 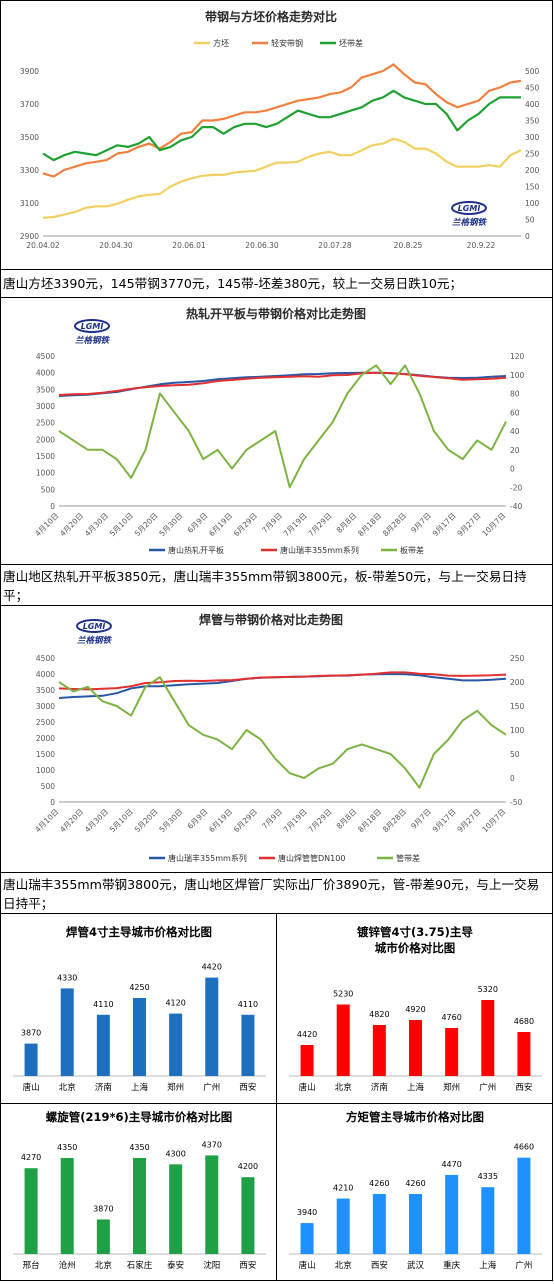 What do you see at coordinates (351, 43) in the screenshot?
I see `legend-label-3: 坯带差` at bounding box center [351, 43].